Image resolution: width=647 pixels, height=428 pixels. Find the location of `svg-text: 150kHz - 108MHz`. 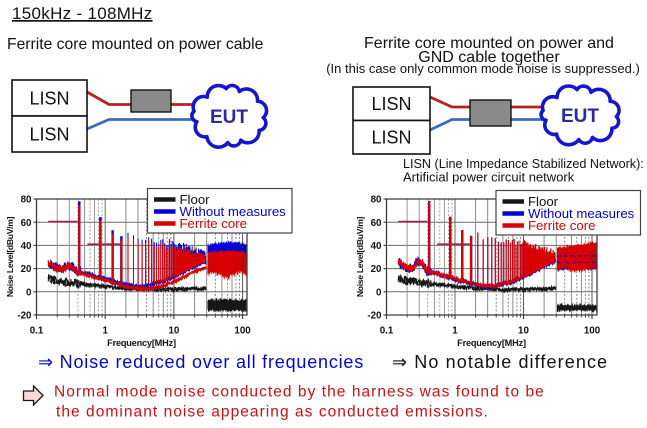

svg-text: 150kHz - 108MHz is located at coordinates (82, 13).